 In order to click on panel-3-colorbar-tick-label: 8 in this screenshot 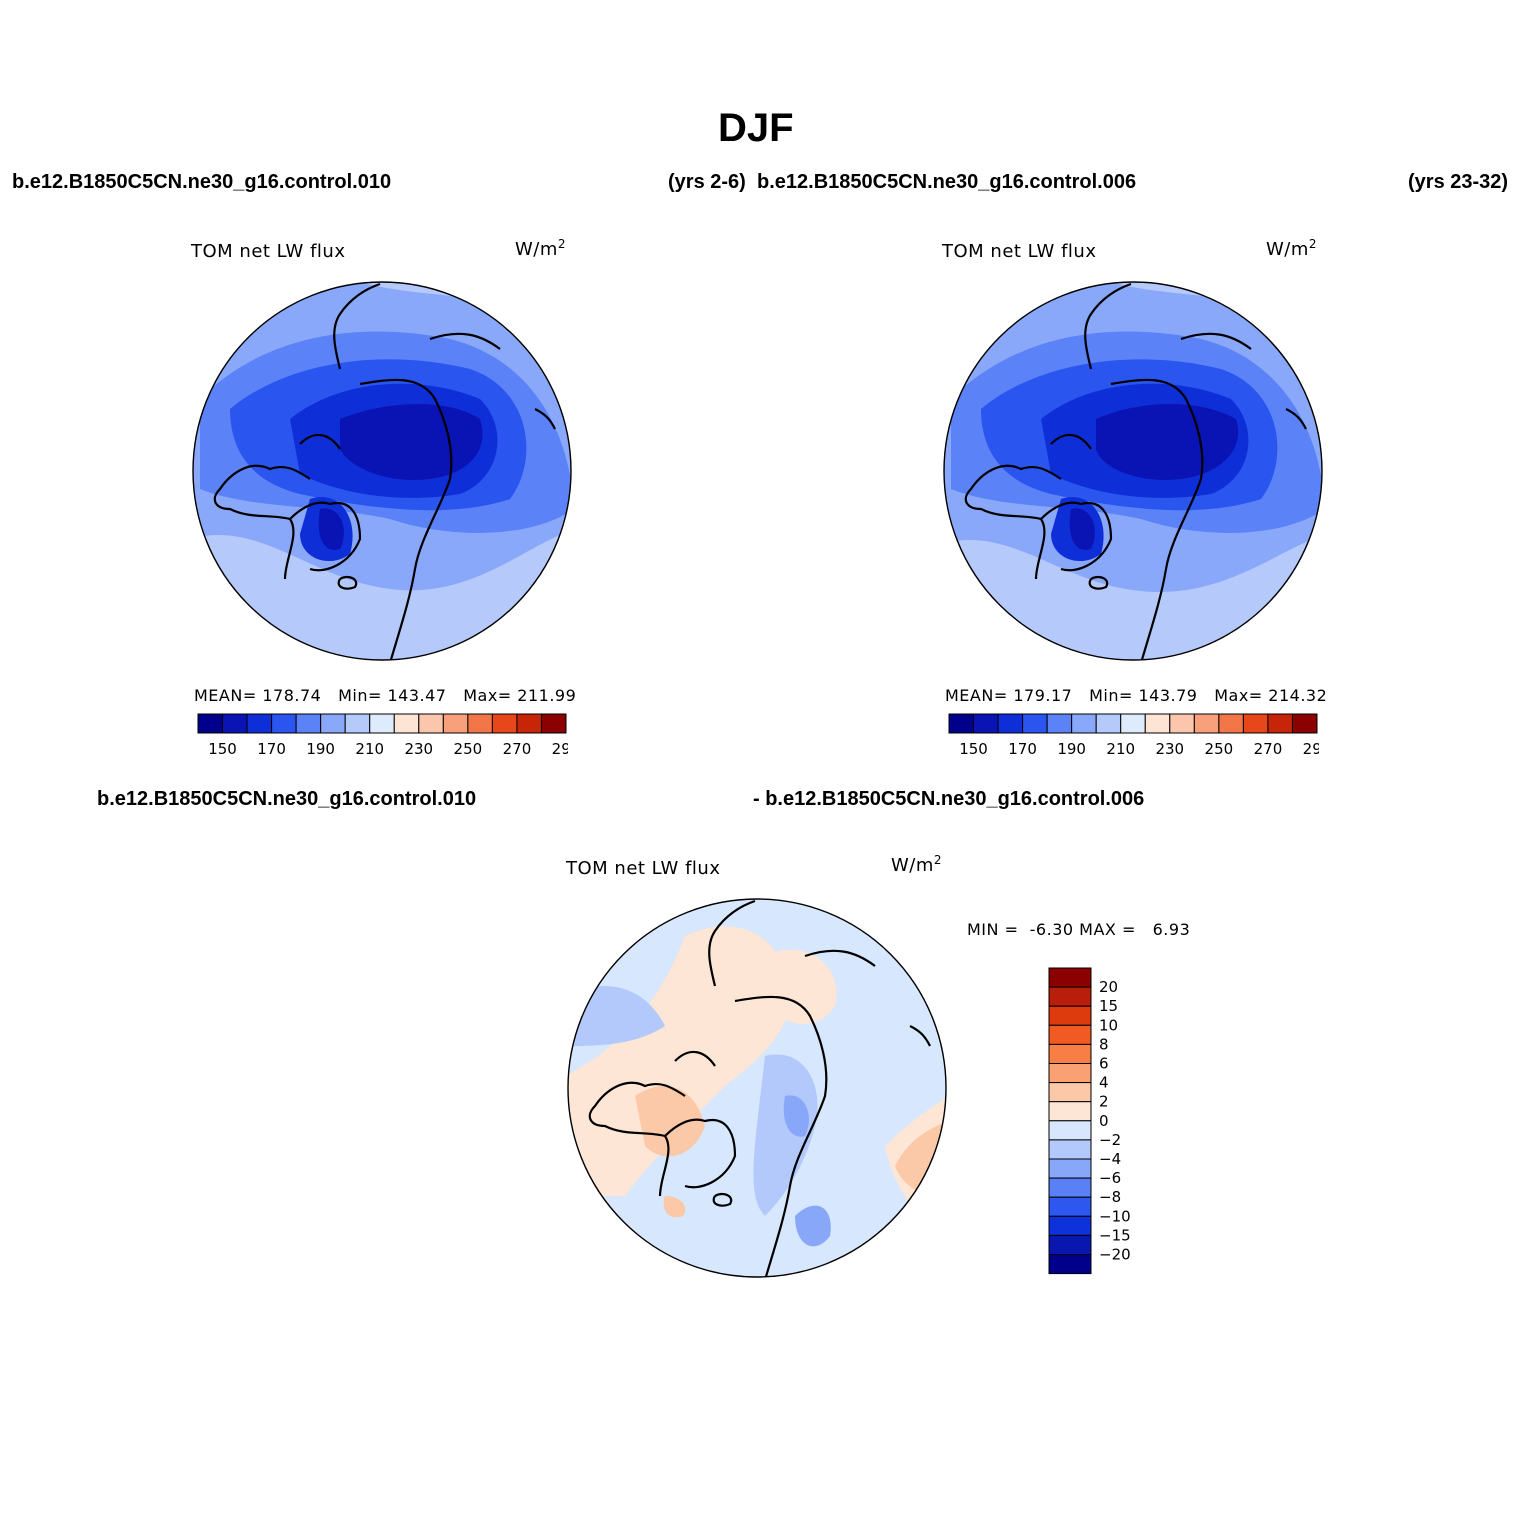, I will do `click(1104, 1044)`.